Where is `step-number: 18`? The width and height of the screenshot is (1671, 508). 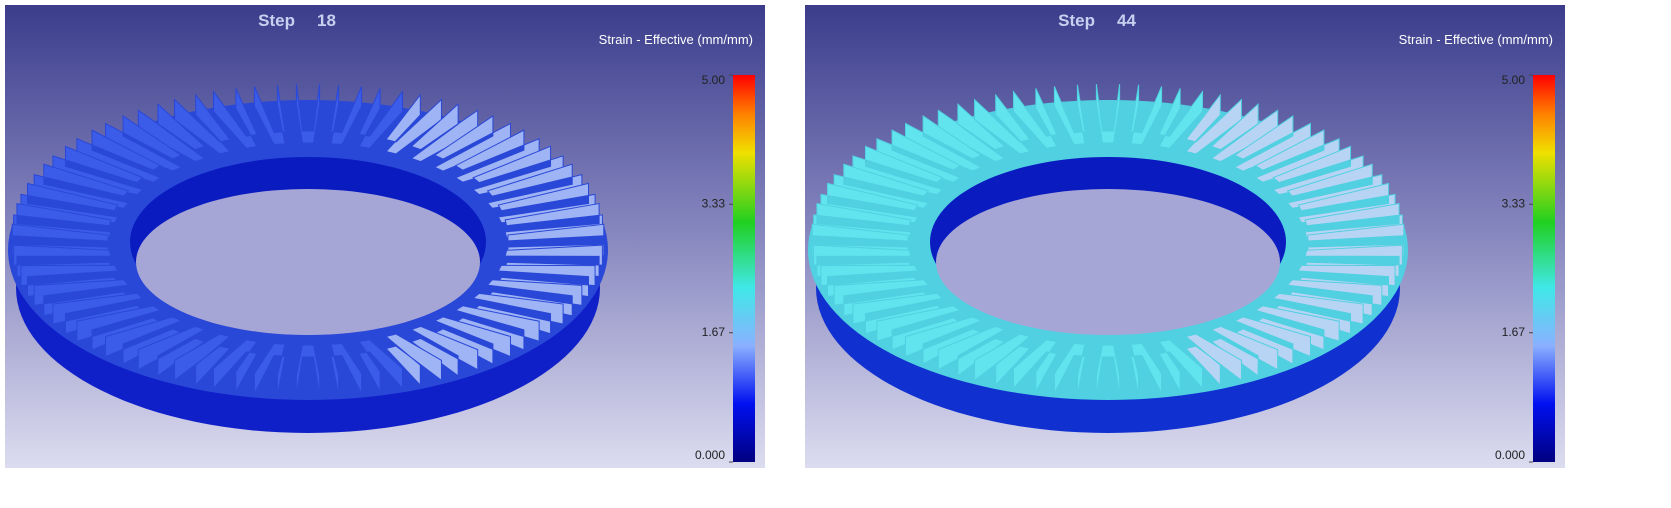
step-number: 18 is located at coordinates (326, 20).